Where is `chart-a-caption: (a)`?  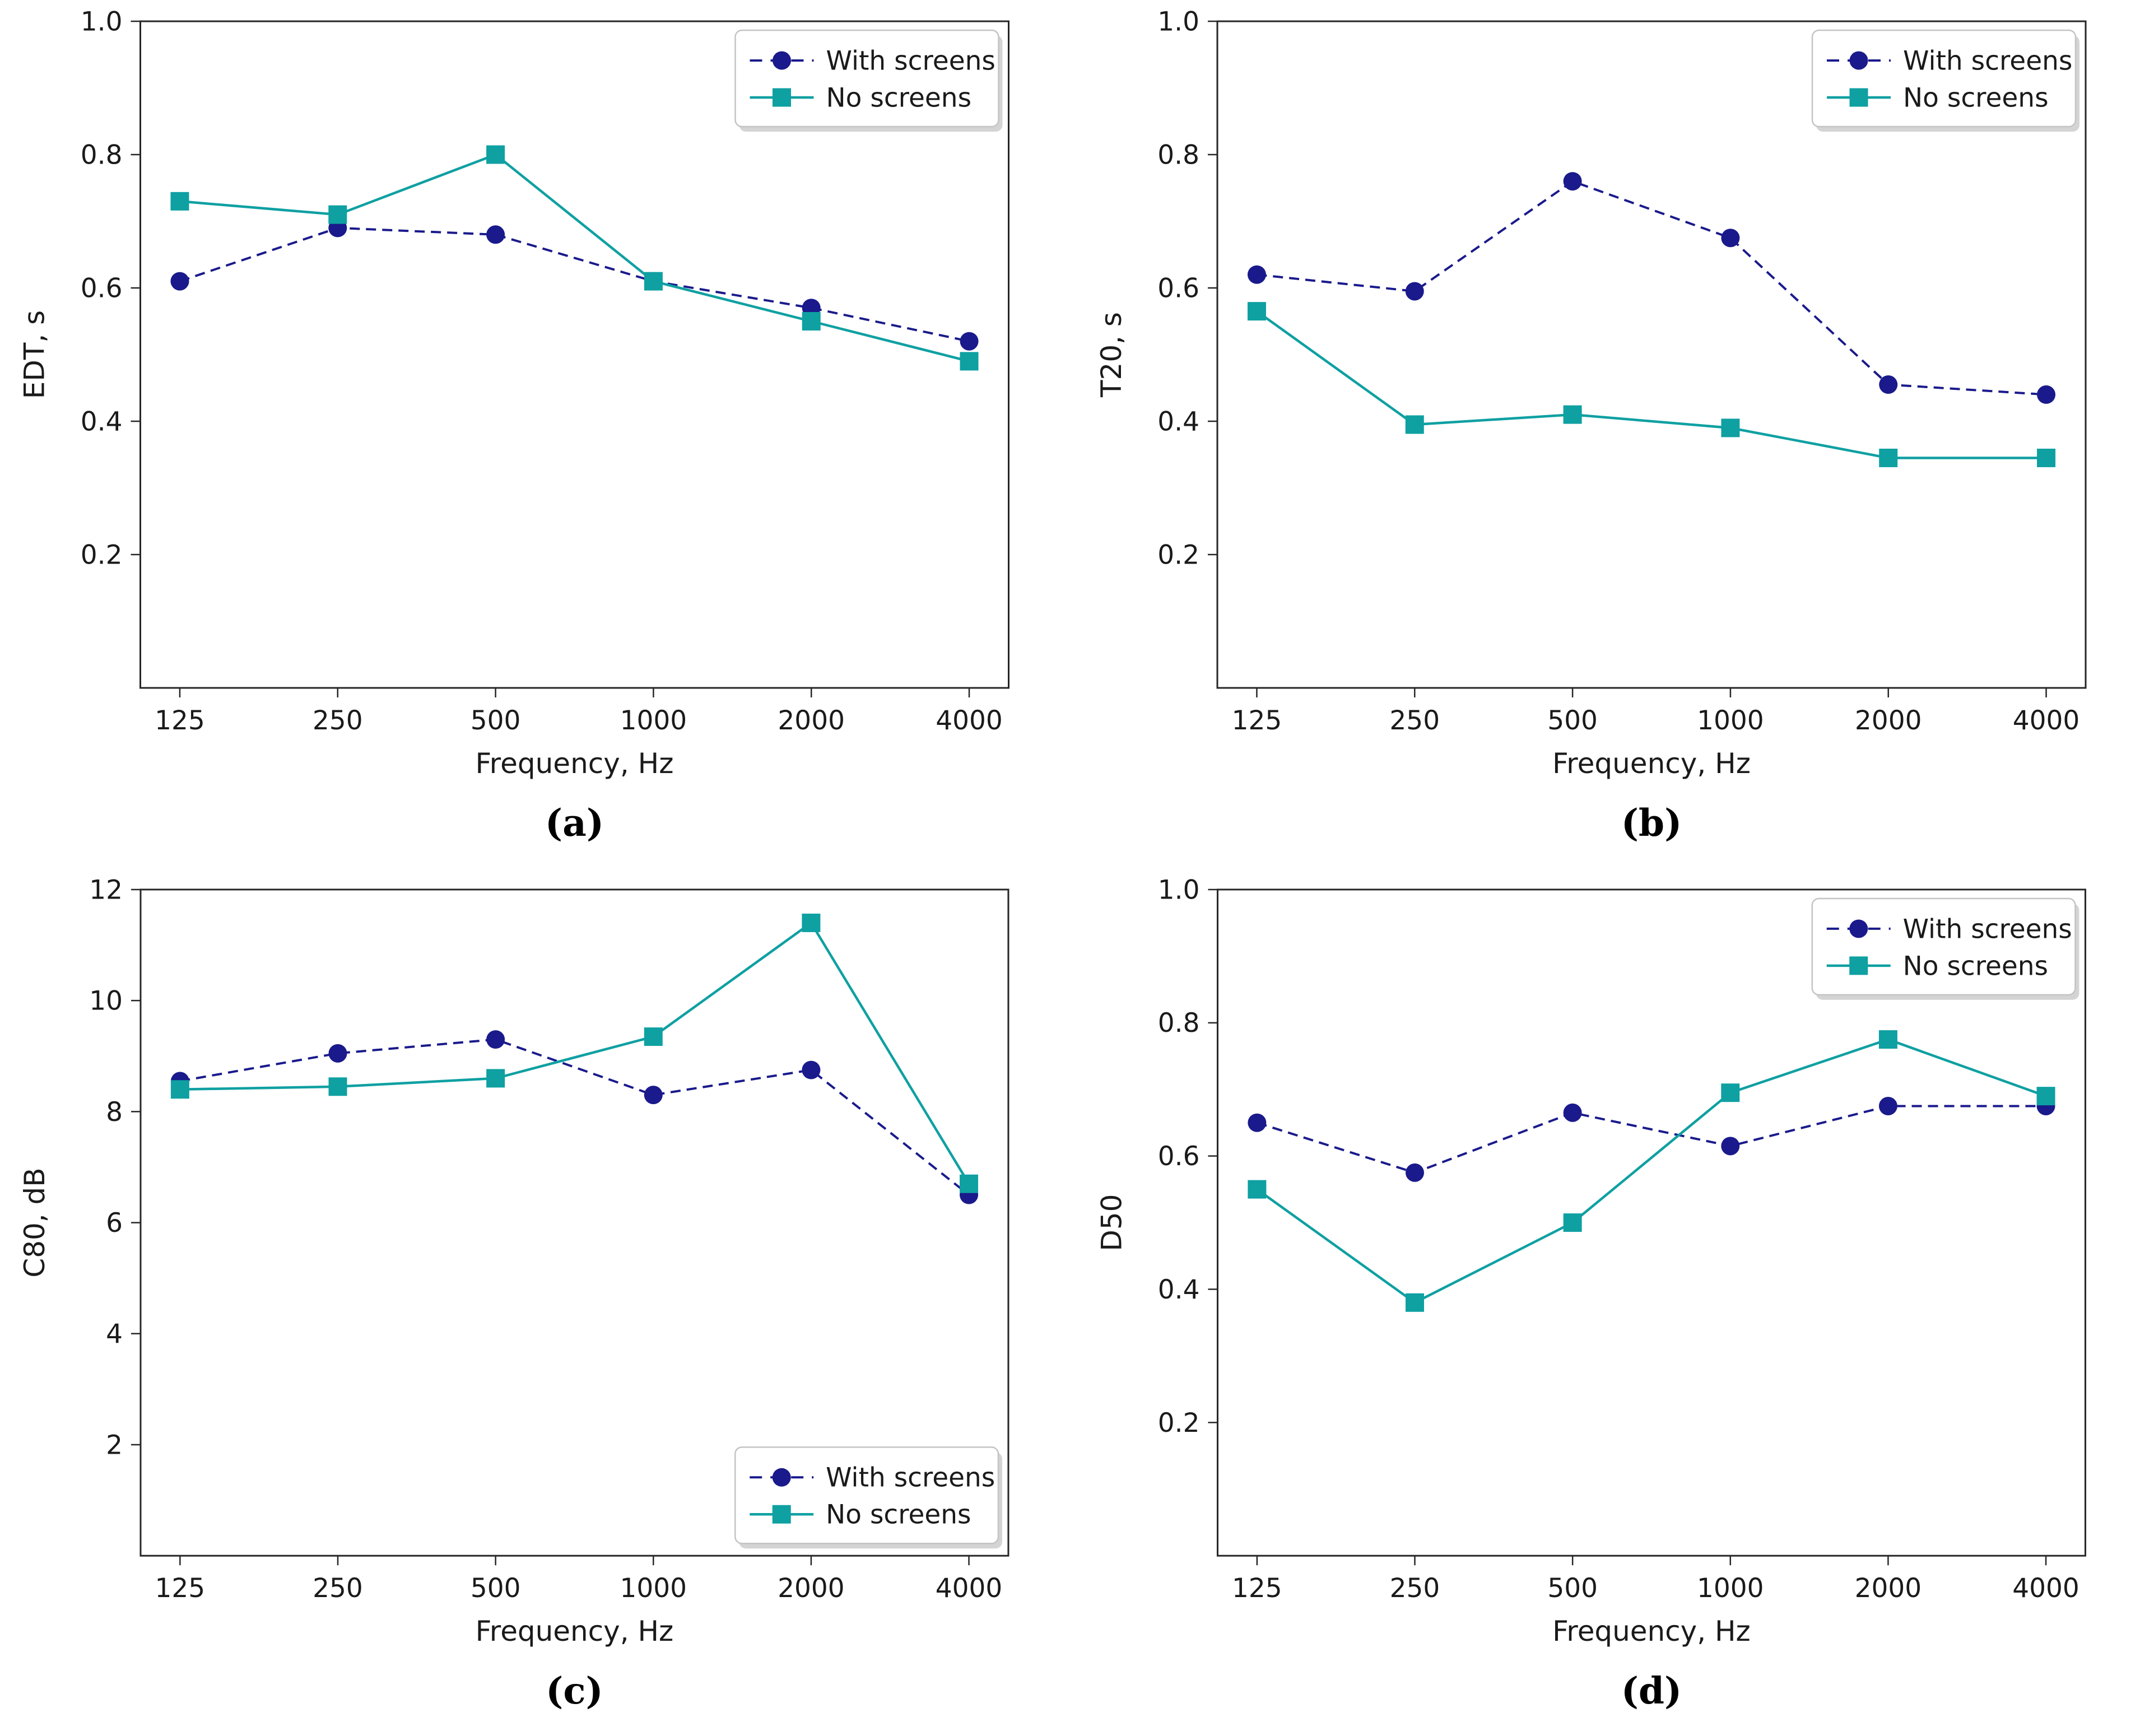
chart-a-caption: (a) is located at coordinates (575, 823).